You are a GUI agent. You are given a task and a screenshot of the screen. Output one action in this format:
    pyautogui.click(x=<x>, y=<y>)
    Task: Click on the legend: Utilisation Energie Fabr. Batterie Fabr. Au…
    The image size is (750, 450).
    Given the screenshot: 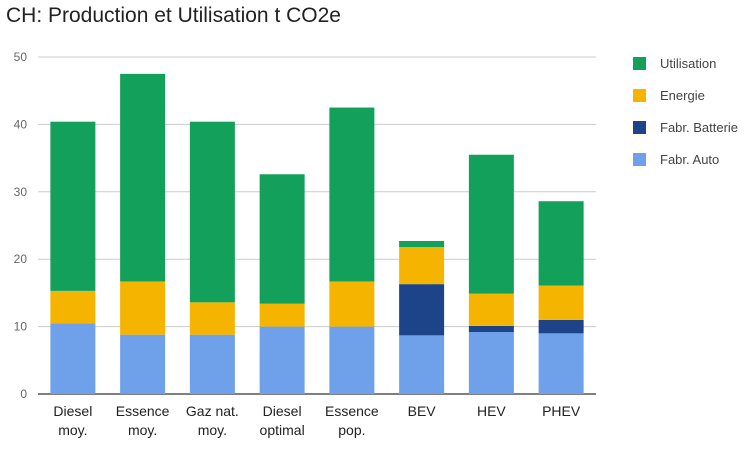 What is the action you would take?
    pyautogui.click(x=685, y=111)
    